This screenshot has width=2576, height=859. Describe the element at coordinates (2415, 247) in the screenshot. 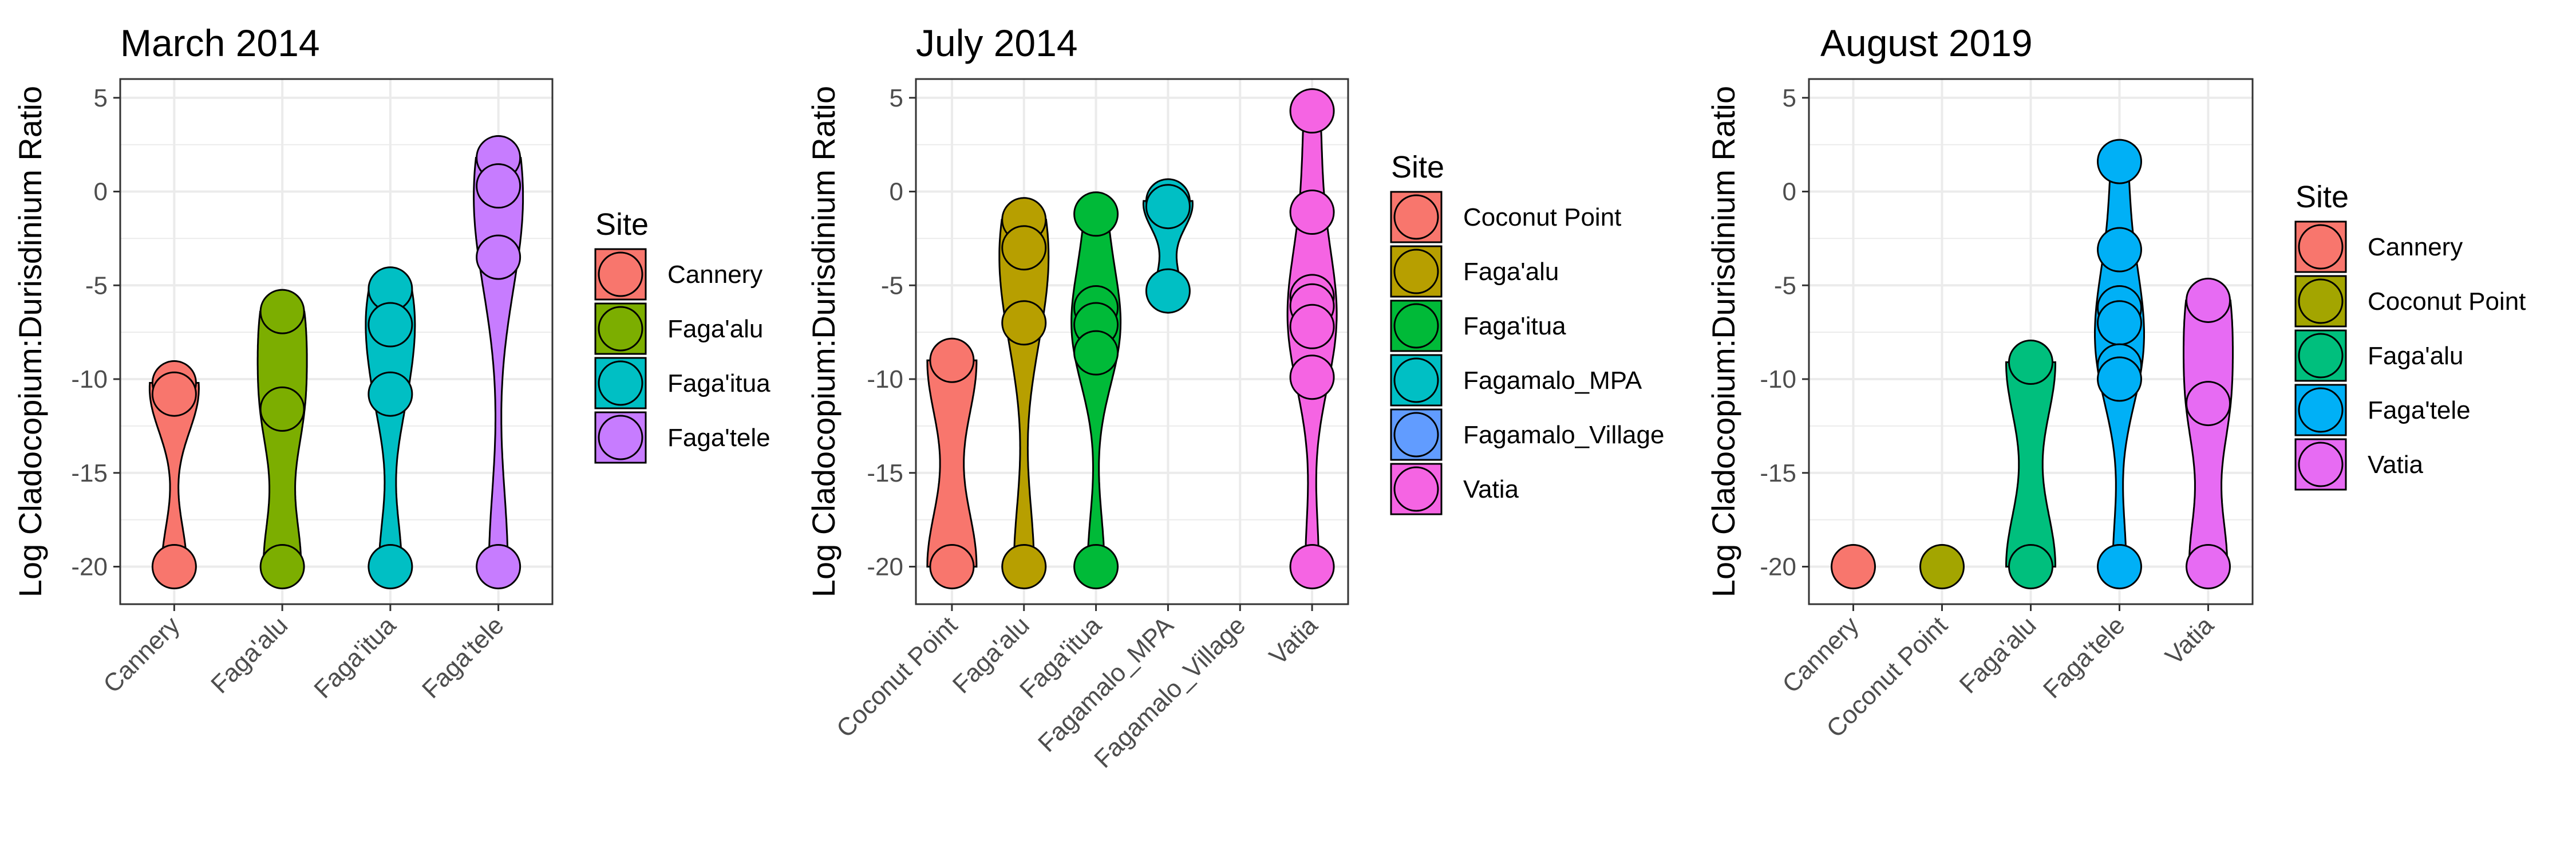

I see `legend-label: Cannery` at that location.